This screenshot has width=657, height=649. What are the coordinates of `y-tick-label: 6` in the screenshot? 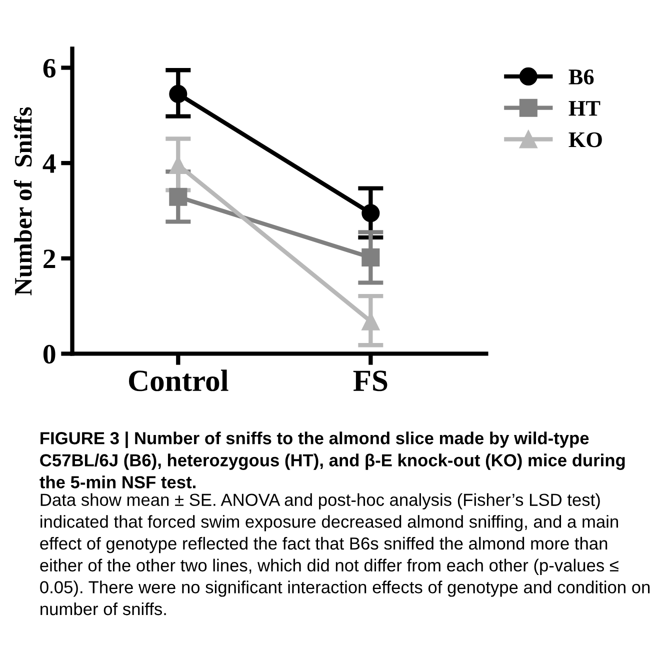 It's located at (49, 68).